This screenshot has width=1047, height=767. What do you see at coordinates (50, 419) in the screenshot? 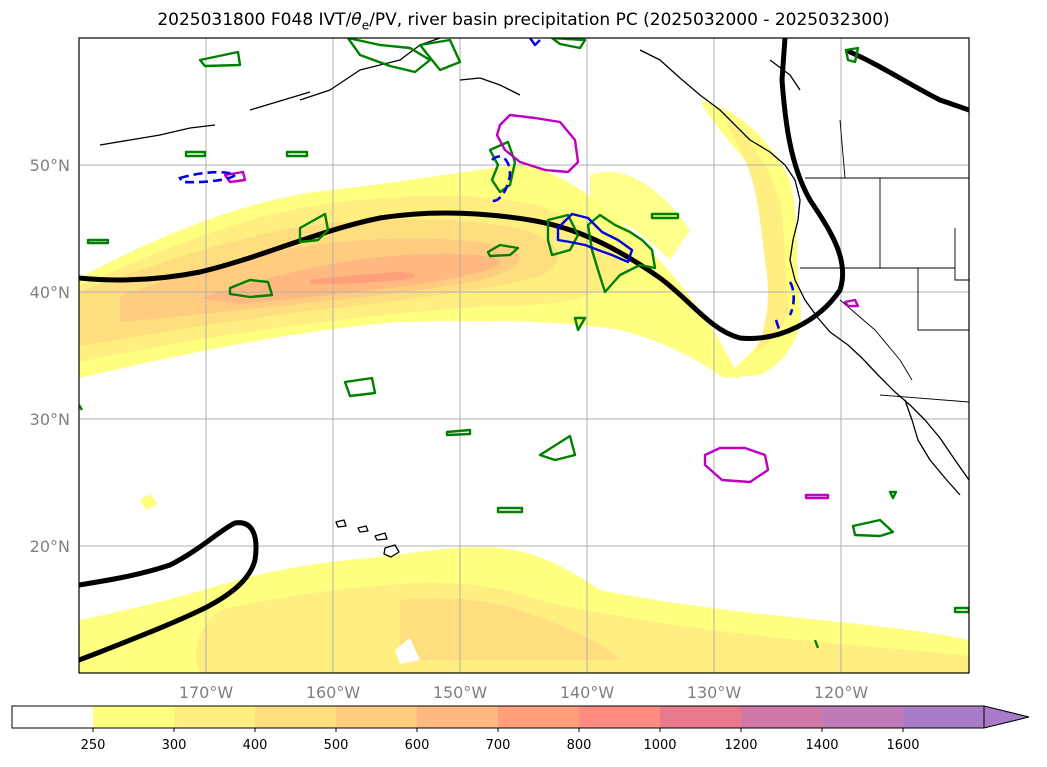
I see `lat-label: 30°N` at bounding box center [50, 419].